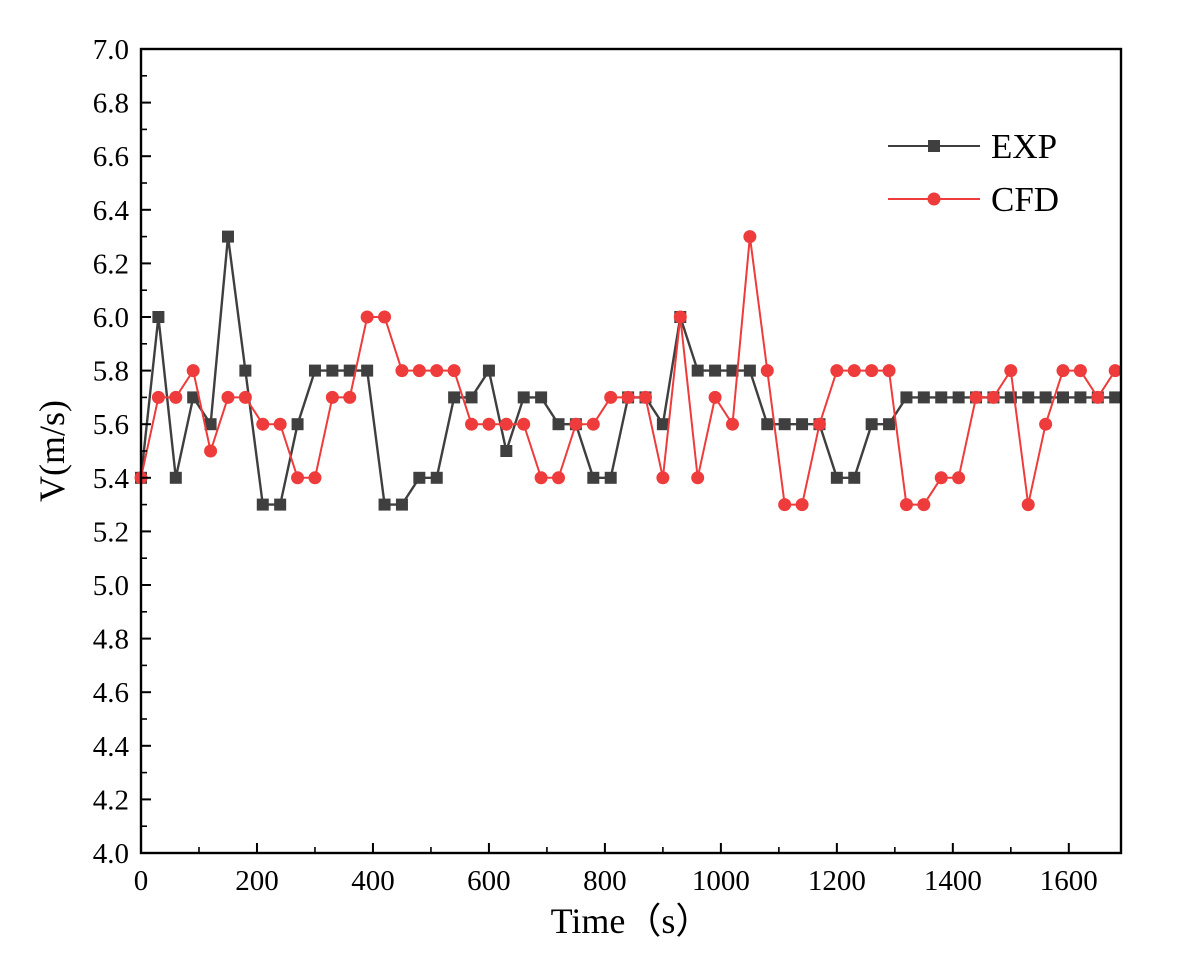 The image size is (1194, 975). Describe the element at coordinates (934, 199) in the screenshot. I see `legend-marker-cfd` at that location.